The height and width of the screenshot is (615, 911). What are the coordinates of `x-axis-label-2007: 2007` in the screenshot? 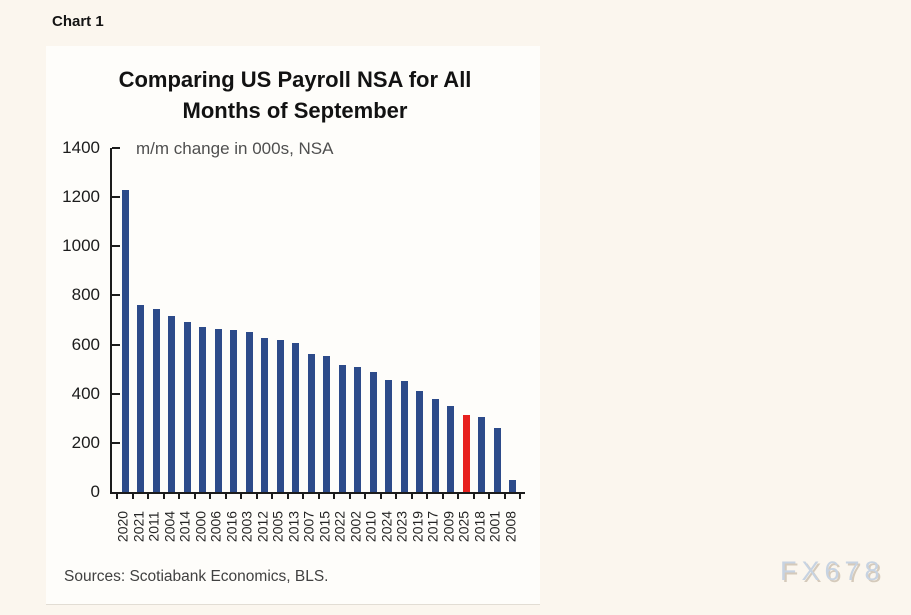 It's located at (308, 526).